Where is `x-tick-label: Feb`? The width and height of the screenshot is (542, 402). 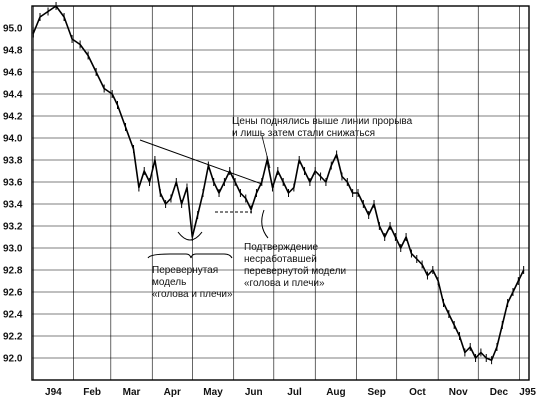
x-tick-label: Feb is located at coordinates (92, 392).